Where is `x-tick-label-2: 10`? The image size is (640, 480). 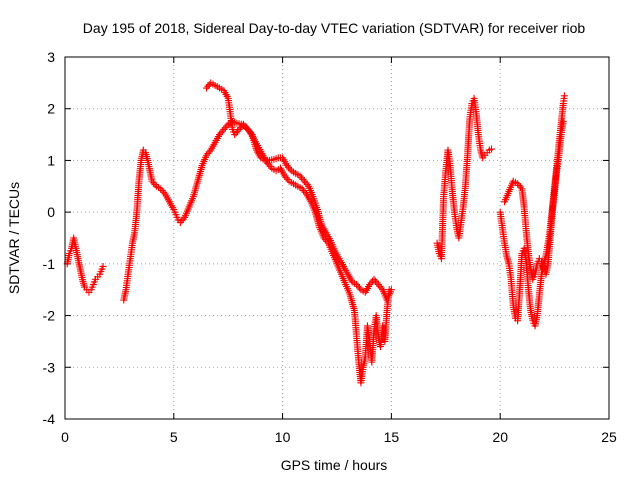
x-tick-label-2: 10 is located at coordinates (283, 437).